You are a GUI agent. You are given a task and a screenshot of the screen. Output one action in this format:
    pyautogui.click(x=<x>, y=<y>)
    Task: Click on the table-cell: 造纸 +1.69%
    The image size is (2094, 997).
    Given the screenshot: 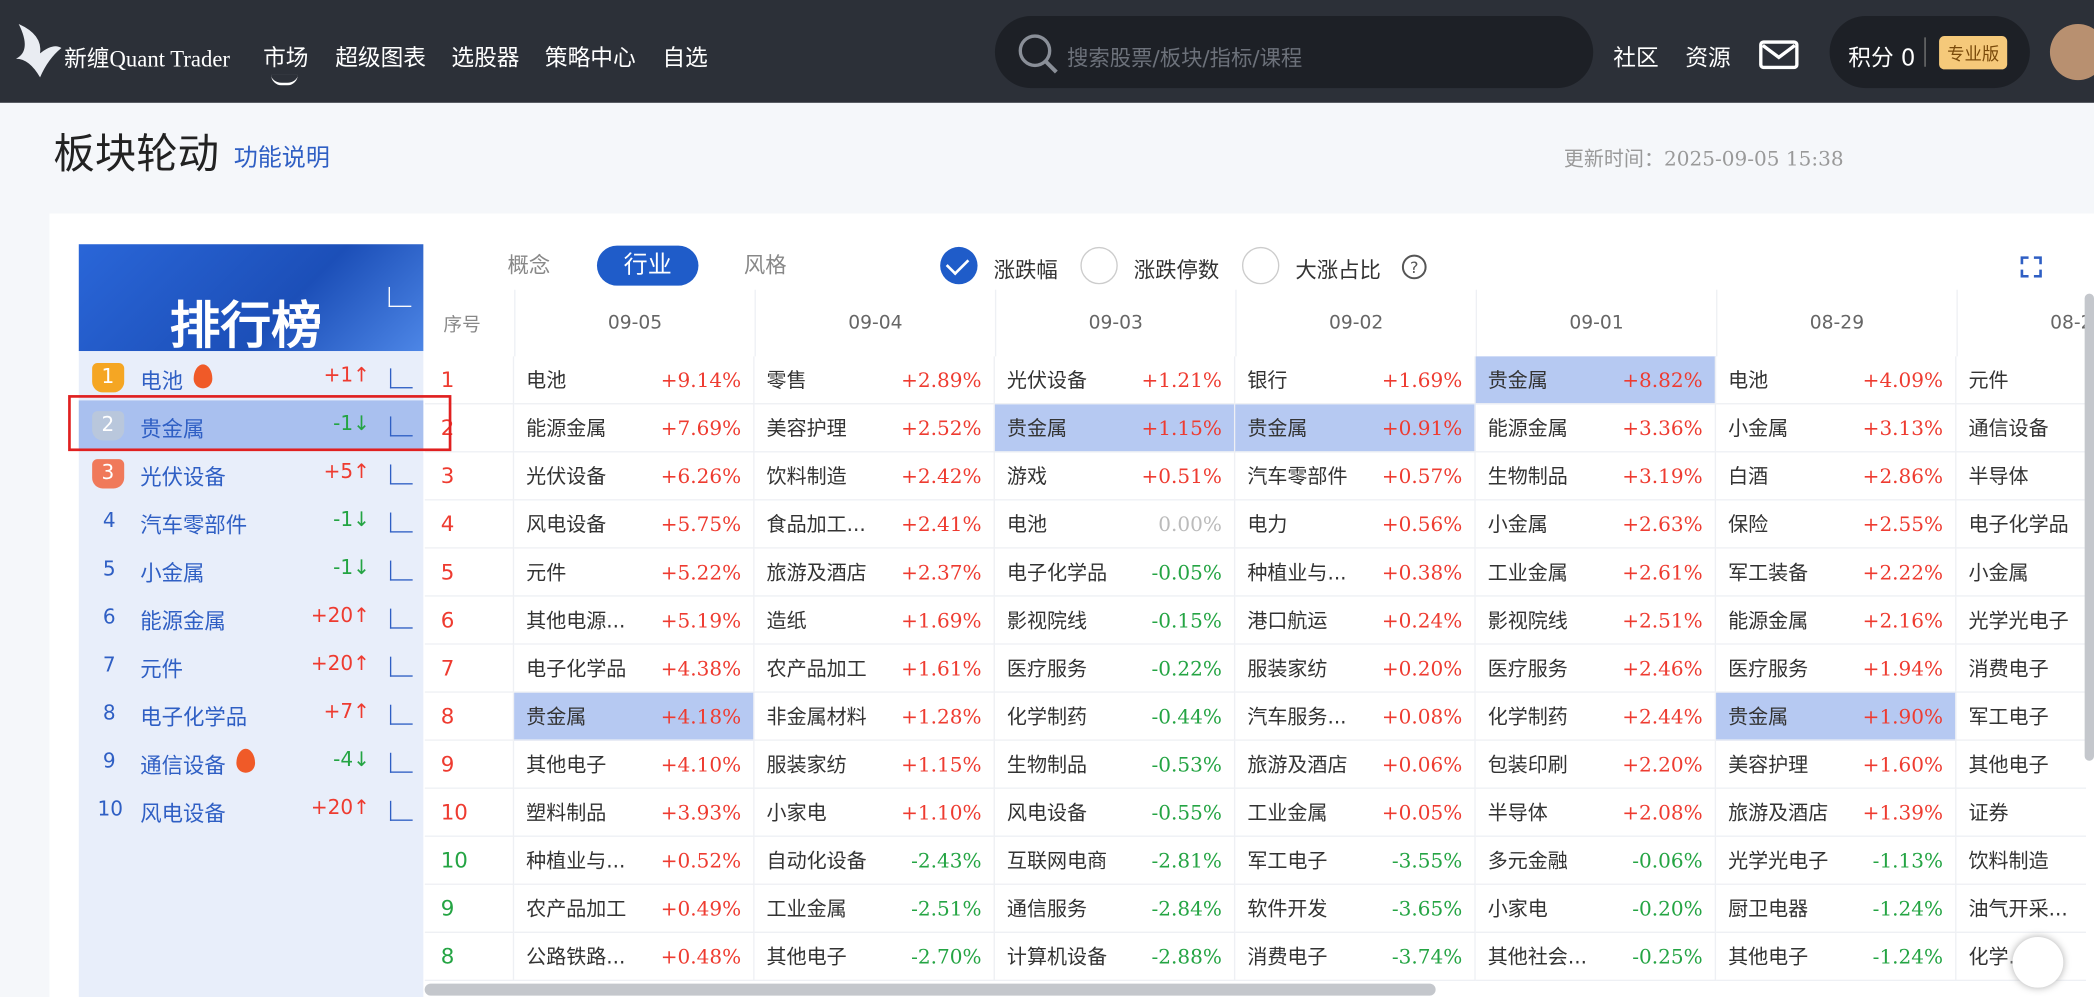 What is the action you would take?
    pyautogui.click(x=874, y=620)
    